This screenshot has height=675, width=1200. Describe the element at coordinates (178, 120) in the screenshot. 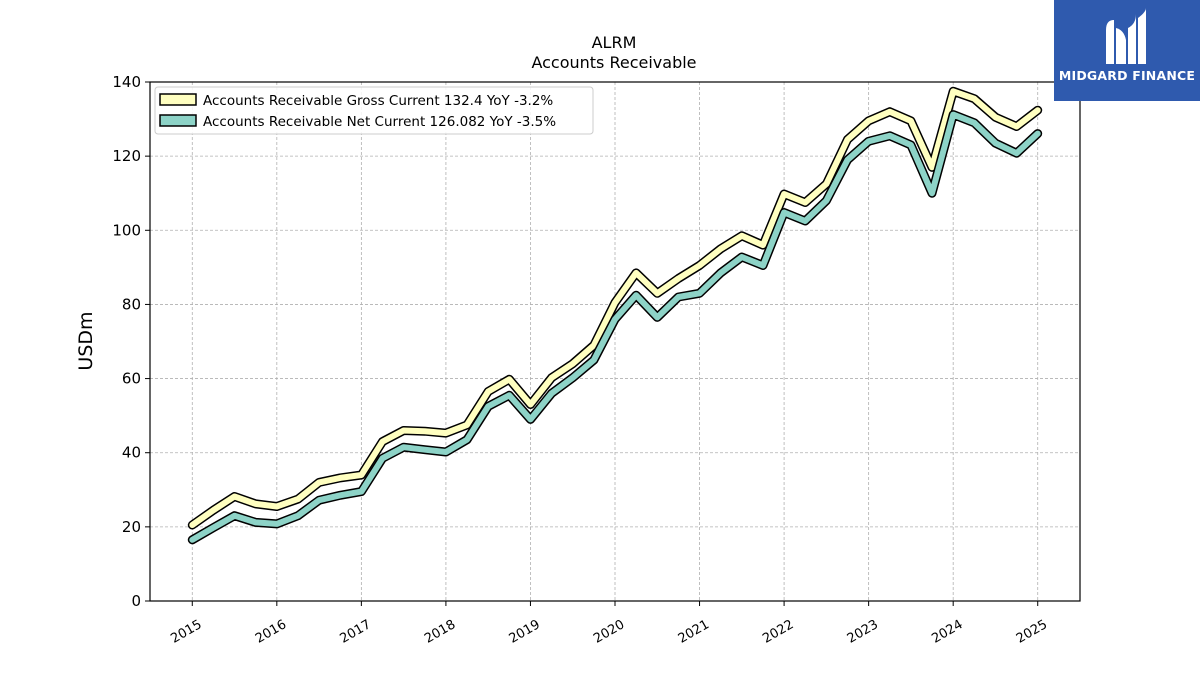

I see `legend-swatch-net` at that location.